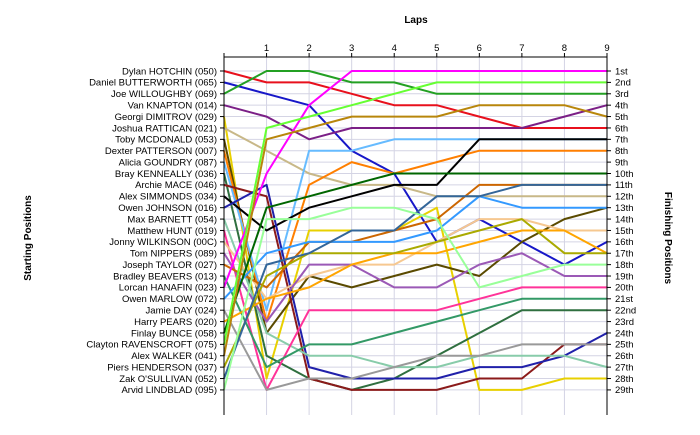  What do you see at coordinates (163, 242) in the screenshot?
I see `starting-position-label: Jonny WILKINSON (00C)` at bounding box center [163, 242].